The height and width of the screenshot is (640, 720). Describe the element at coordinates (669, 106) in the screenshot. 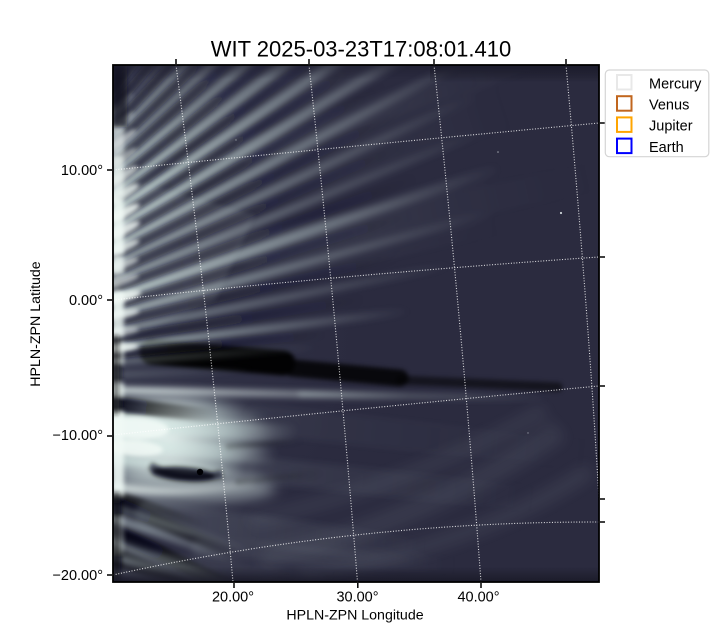

I see `svg-text: Venus` at that location.